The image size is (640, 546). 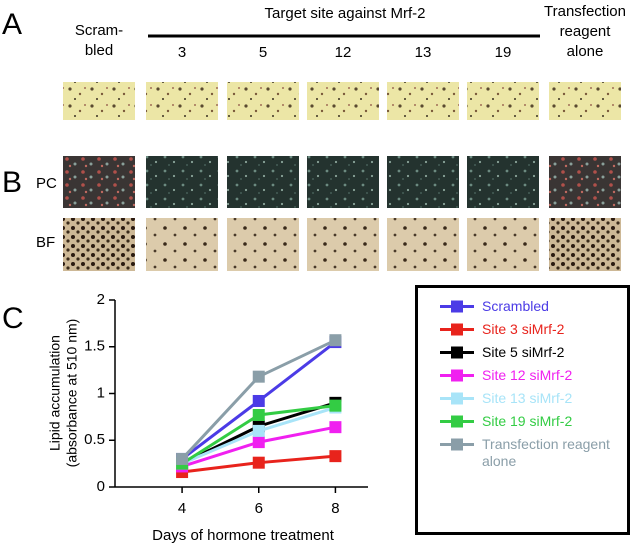 I want to click on legend-item: Site 3 siMrf-2, so click(x=533, y=329).